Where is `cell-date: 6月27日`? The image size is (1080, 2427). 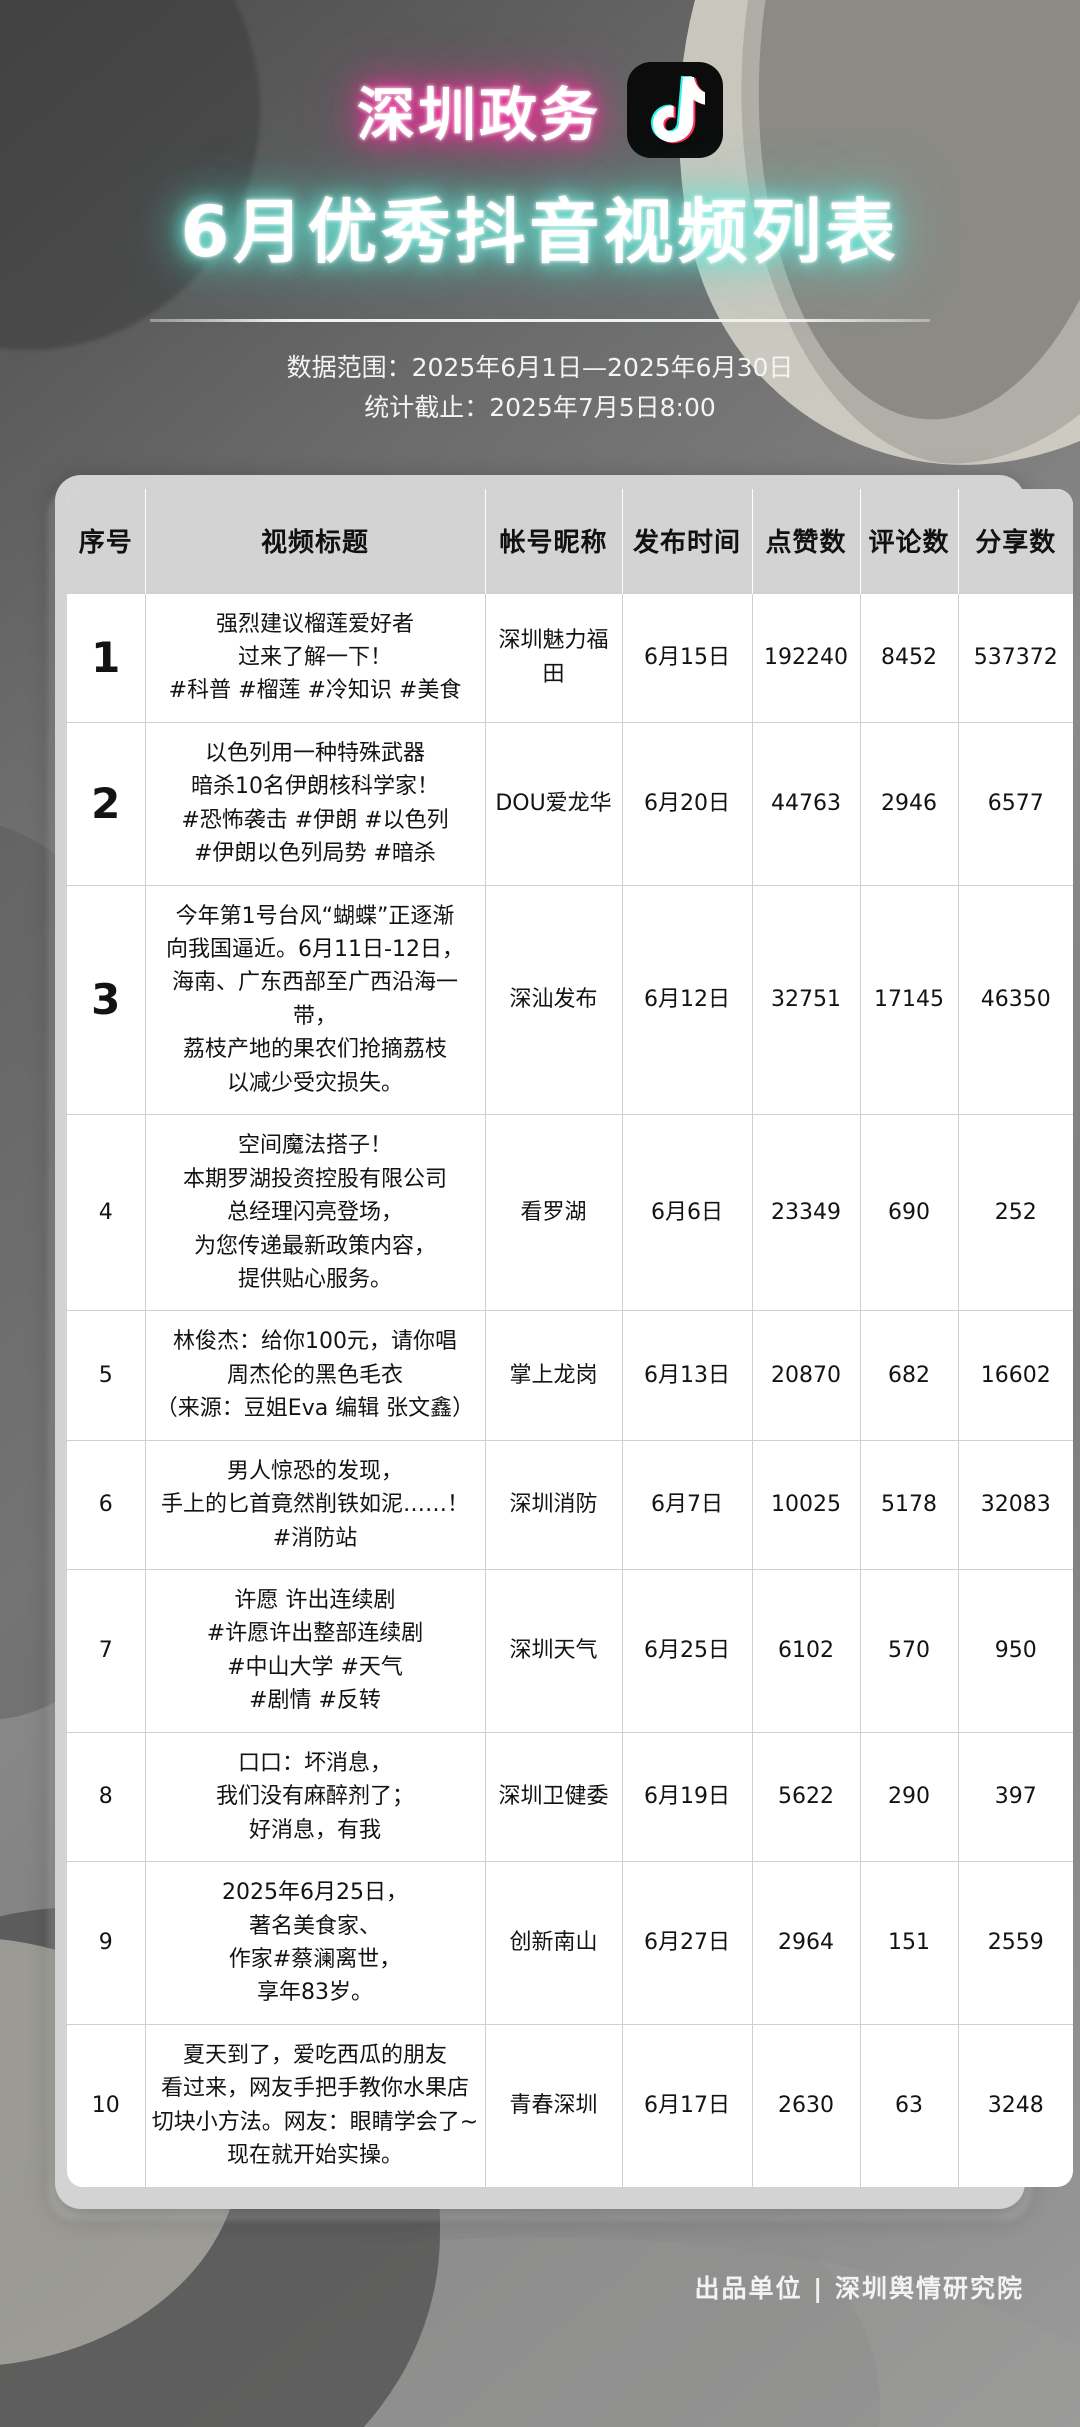 cell-date: 6月27日 is located at coordinates (687, 1943).